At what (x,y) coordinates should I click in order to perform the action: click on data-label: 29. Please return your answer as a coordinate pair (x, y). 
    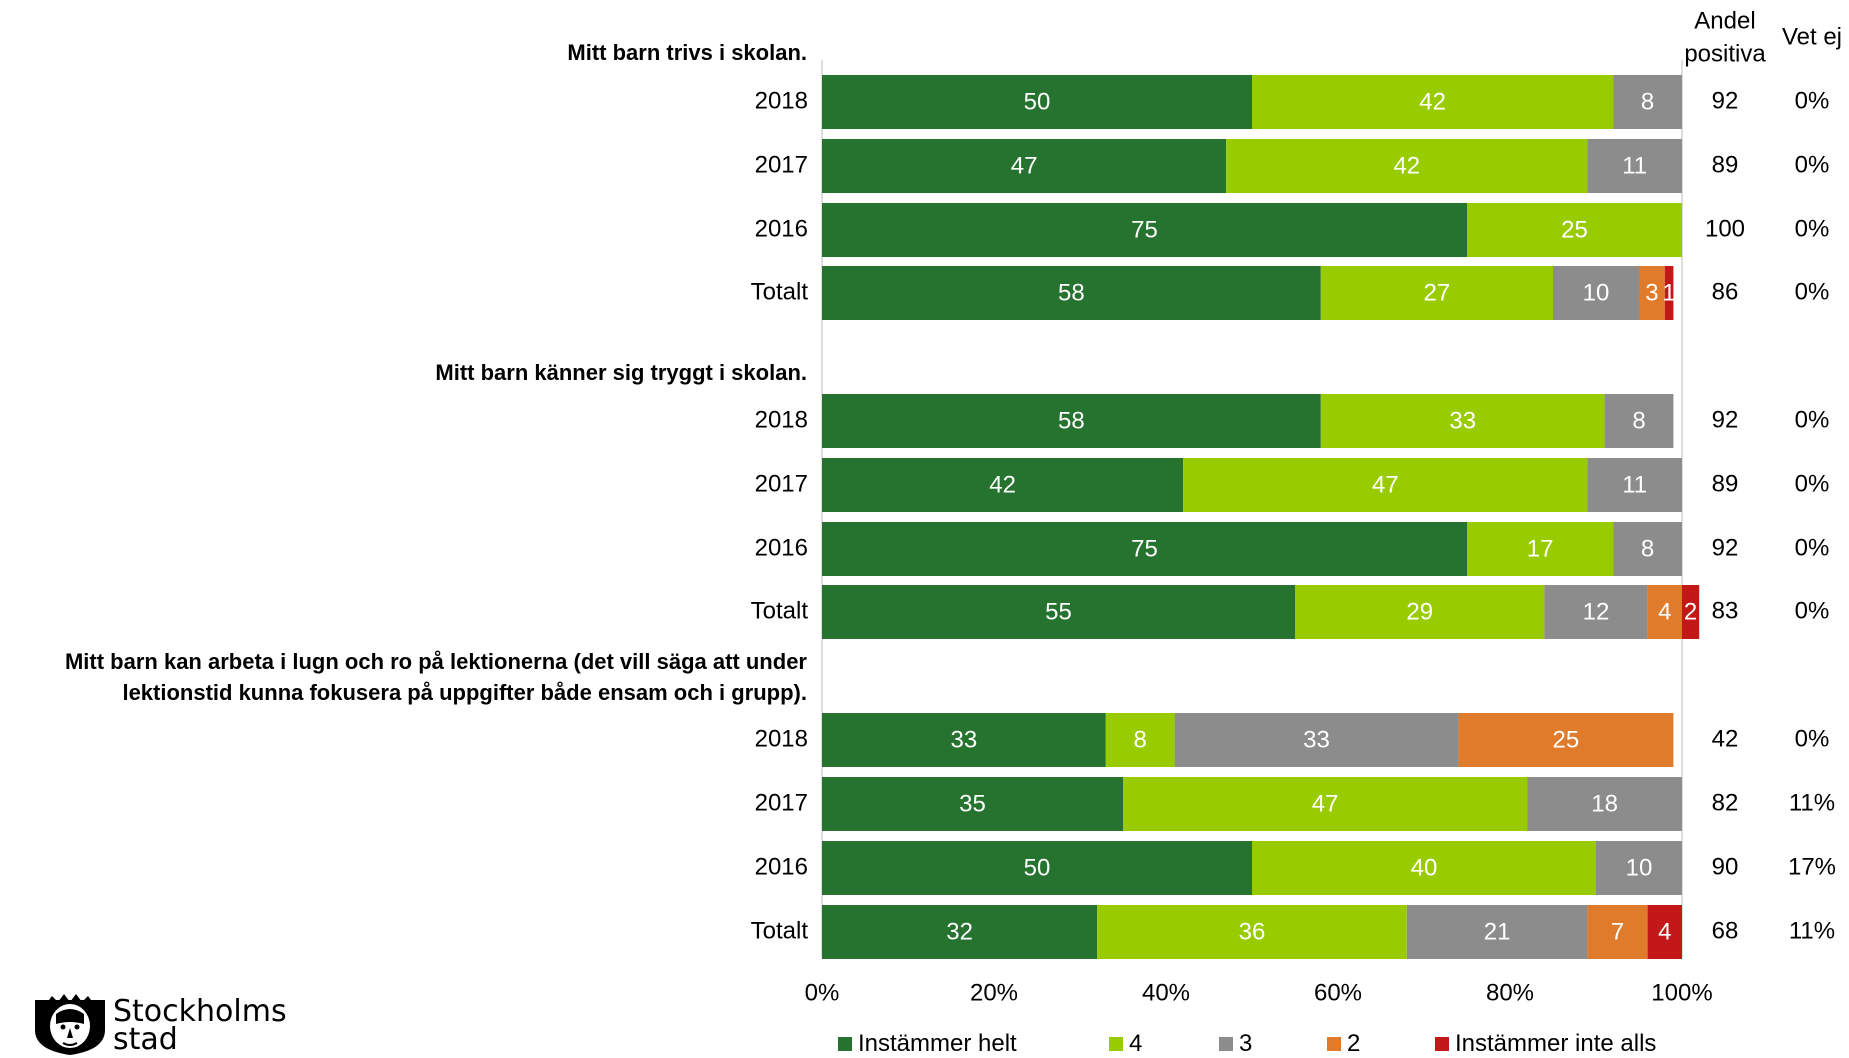
    Looking at the image, I should click on (1419, 611).